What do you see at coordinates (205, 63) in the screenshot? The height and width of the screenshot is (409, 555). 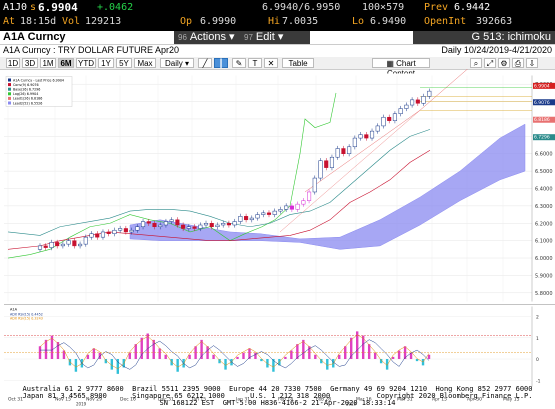 I see `line-chart-icon: ╱` at bounding box center [205, 63].